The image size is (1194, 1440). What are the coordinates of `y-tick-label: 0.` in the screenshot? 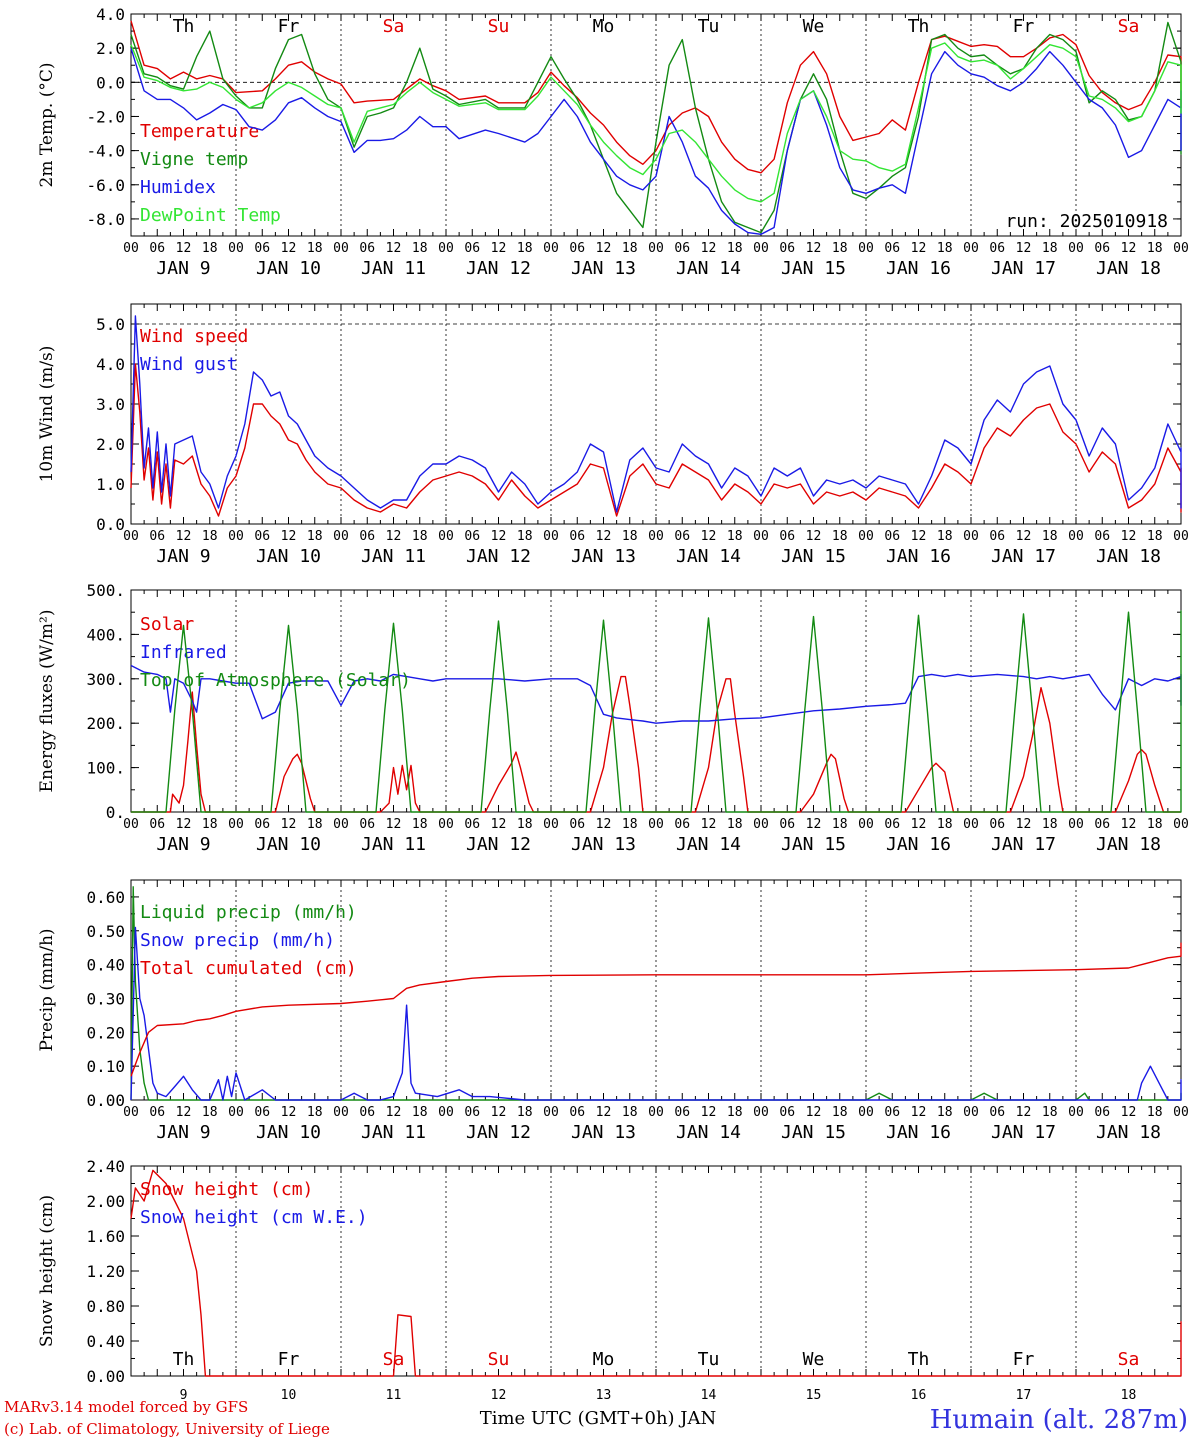 It's located at (115, 812).